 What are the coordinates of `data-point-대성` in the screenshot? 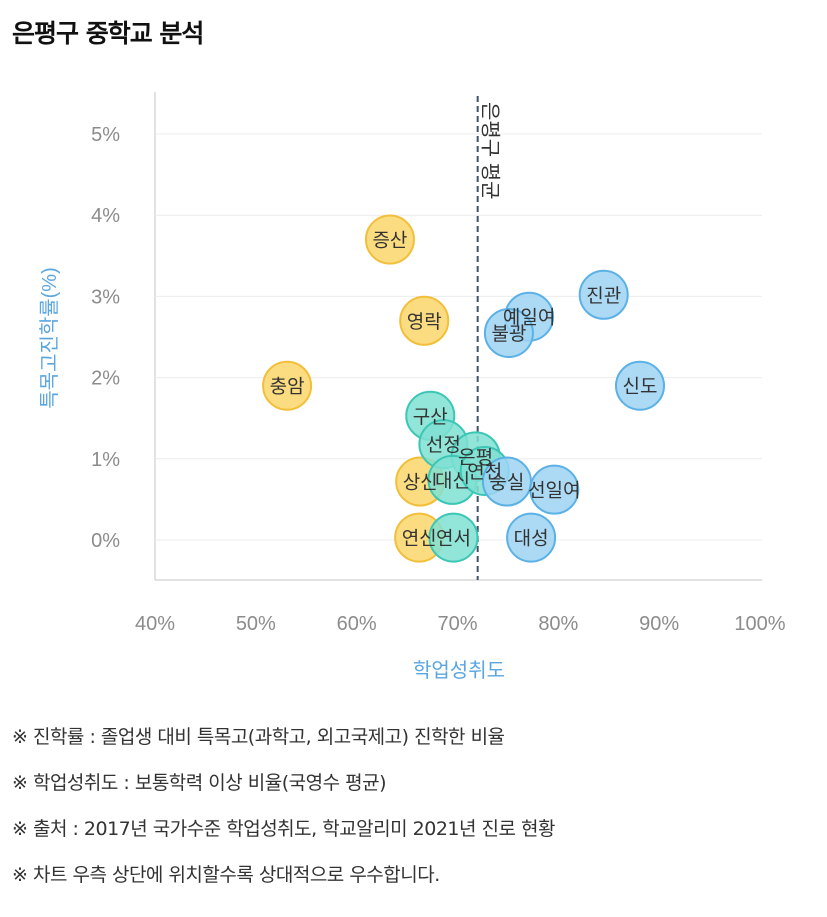 It's located at (531, 537).